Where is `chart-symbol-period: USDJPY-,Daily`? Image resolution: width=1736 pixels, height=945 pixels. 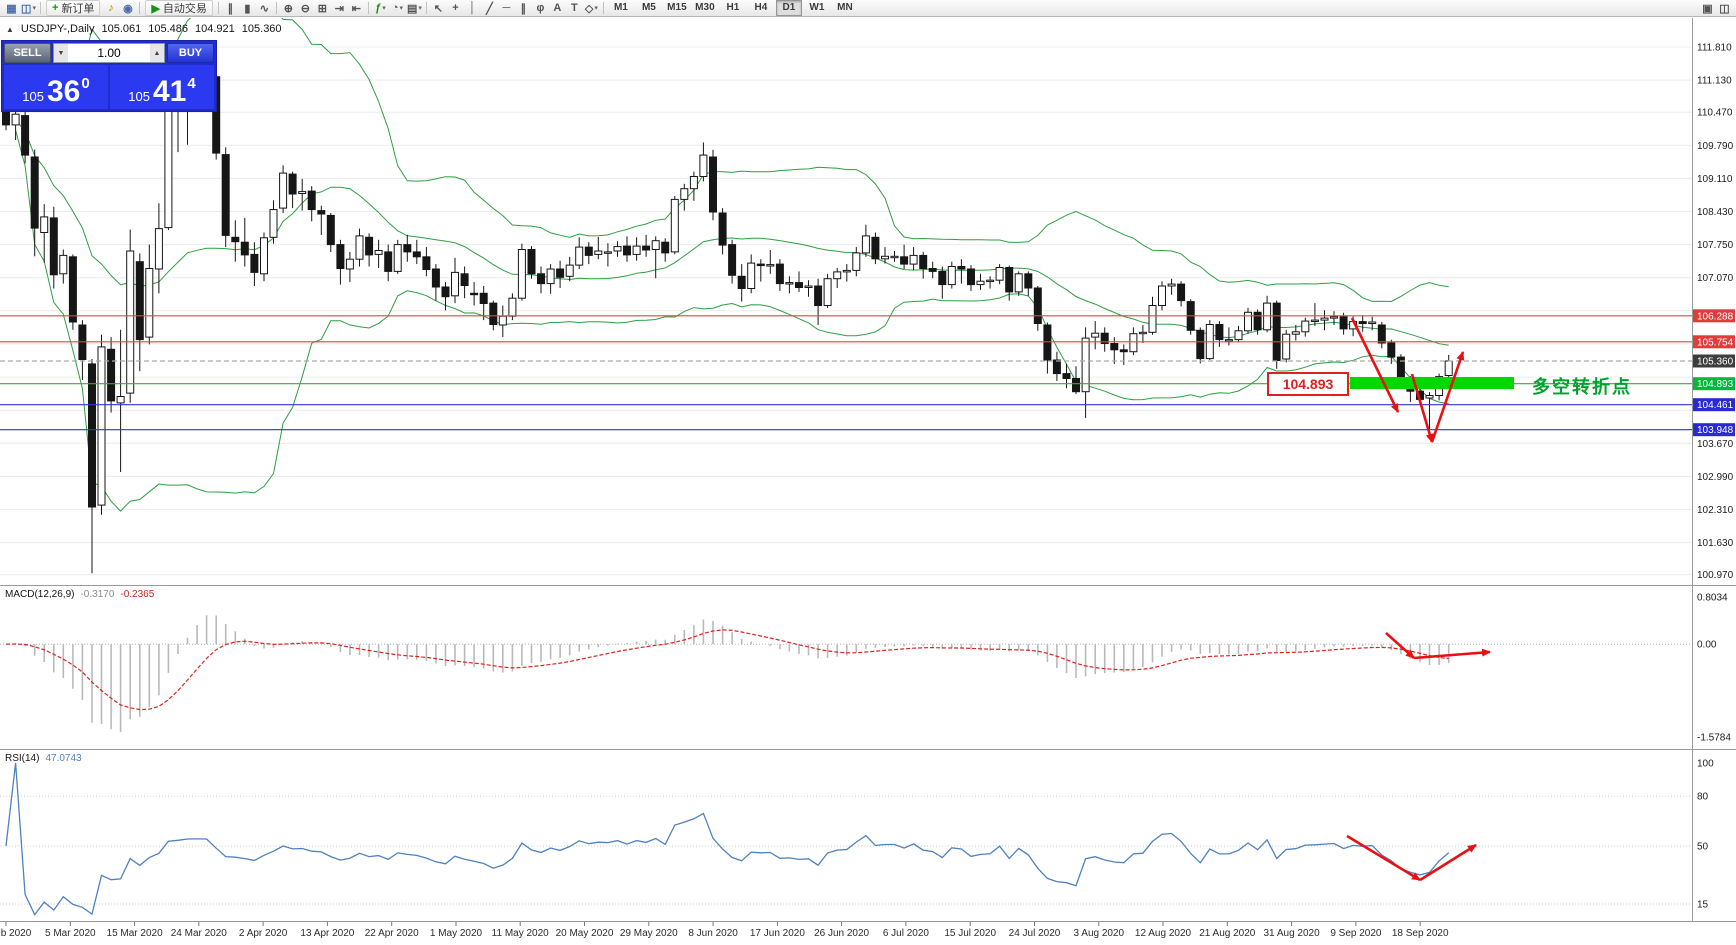 chart-symbol-period: USDJPY-,Daily is located at coordinates (57, 29).